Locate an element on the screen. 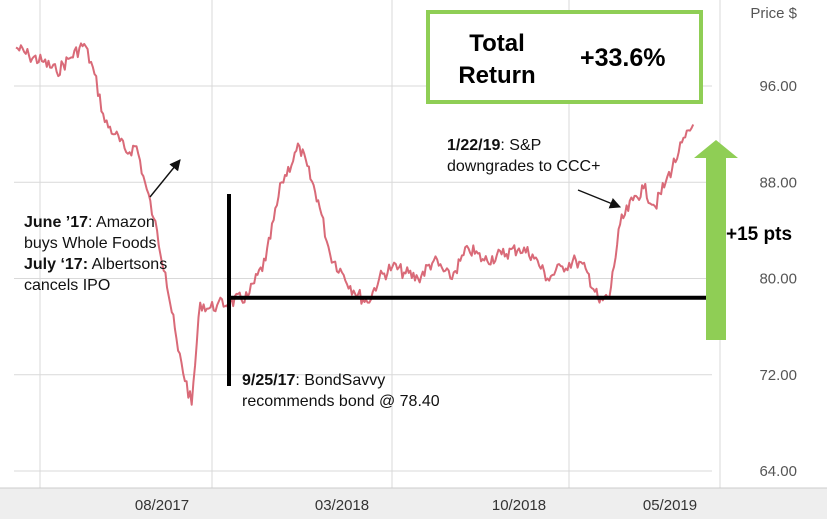 This screenshot has height=519, width=827. x-axis-band is located at coordinates (413, 503).